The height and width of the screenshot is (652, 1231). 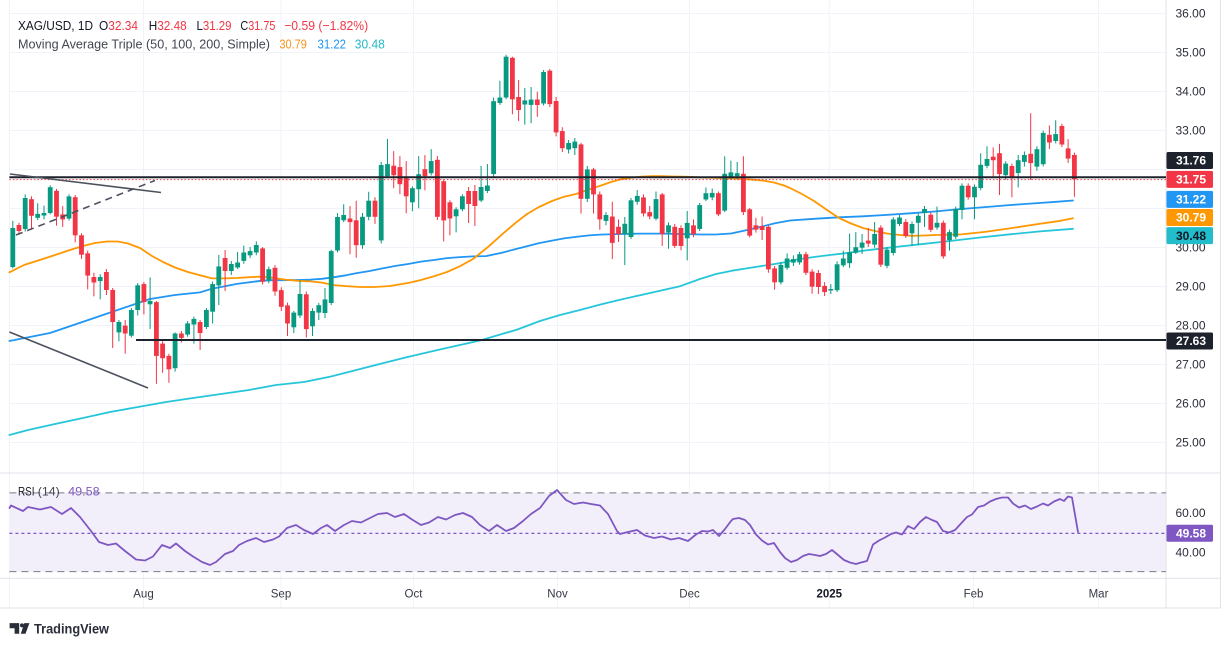 I want to click on svg-text: Feb, so click(x=974, y=595).